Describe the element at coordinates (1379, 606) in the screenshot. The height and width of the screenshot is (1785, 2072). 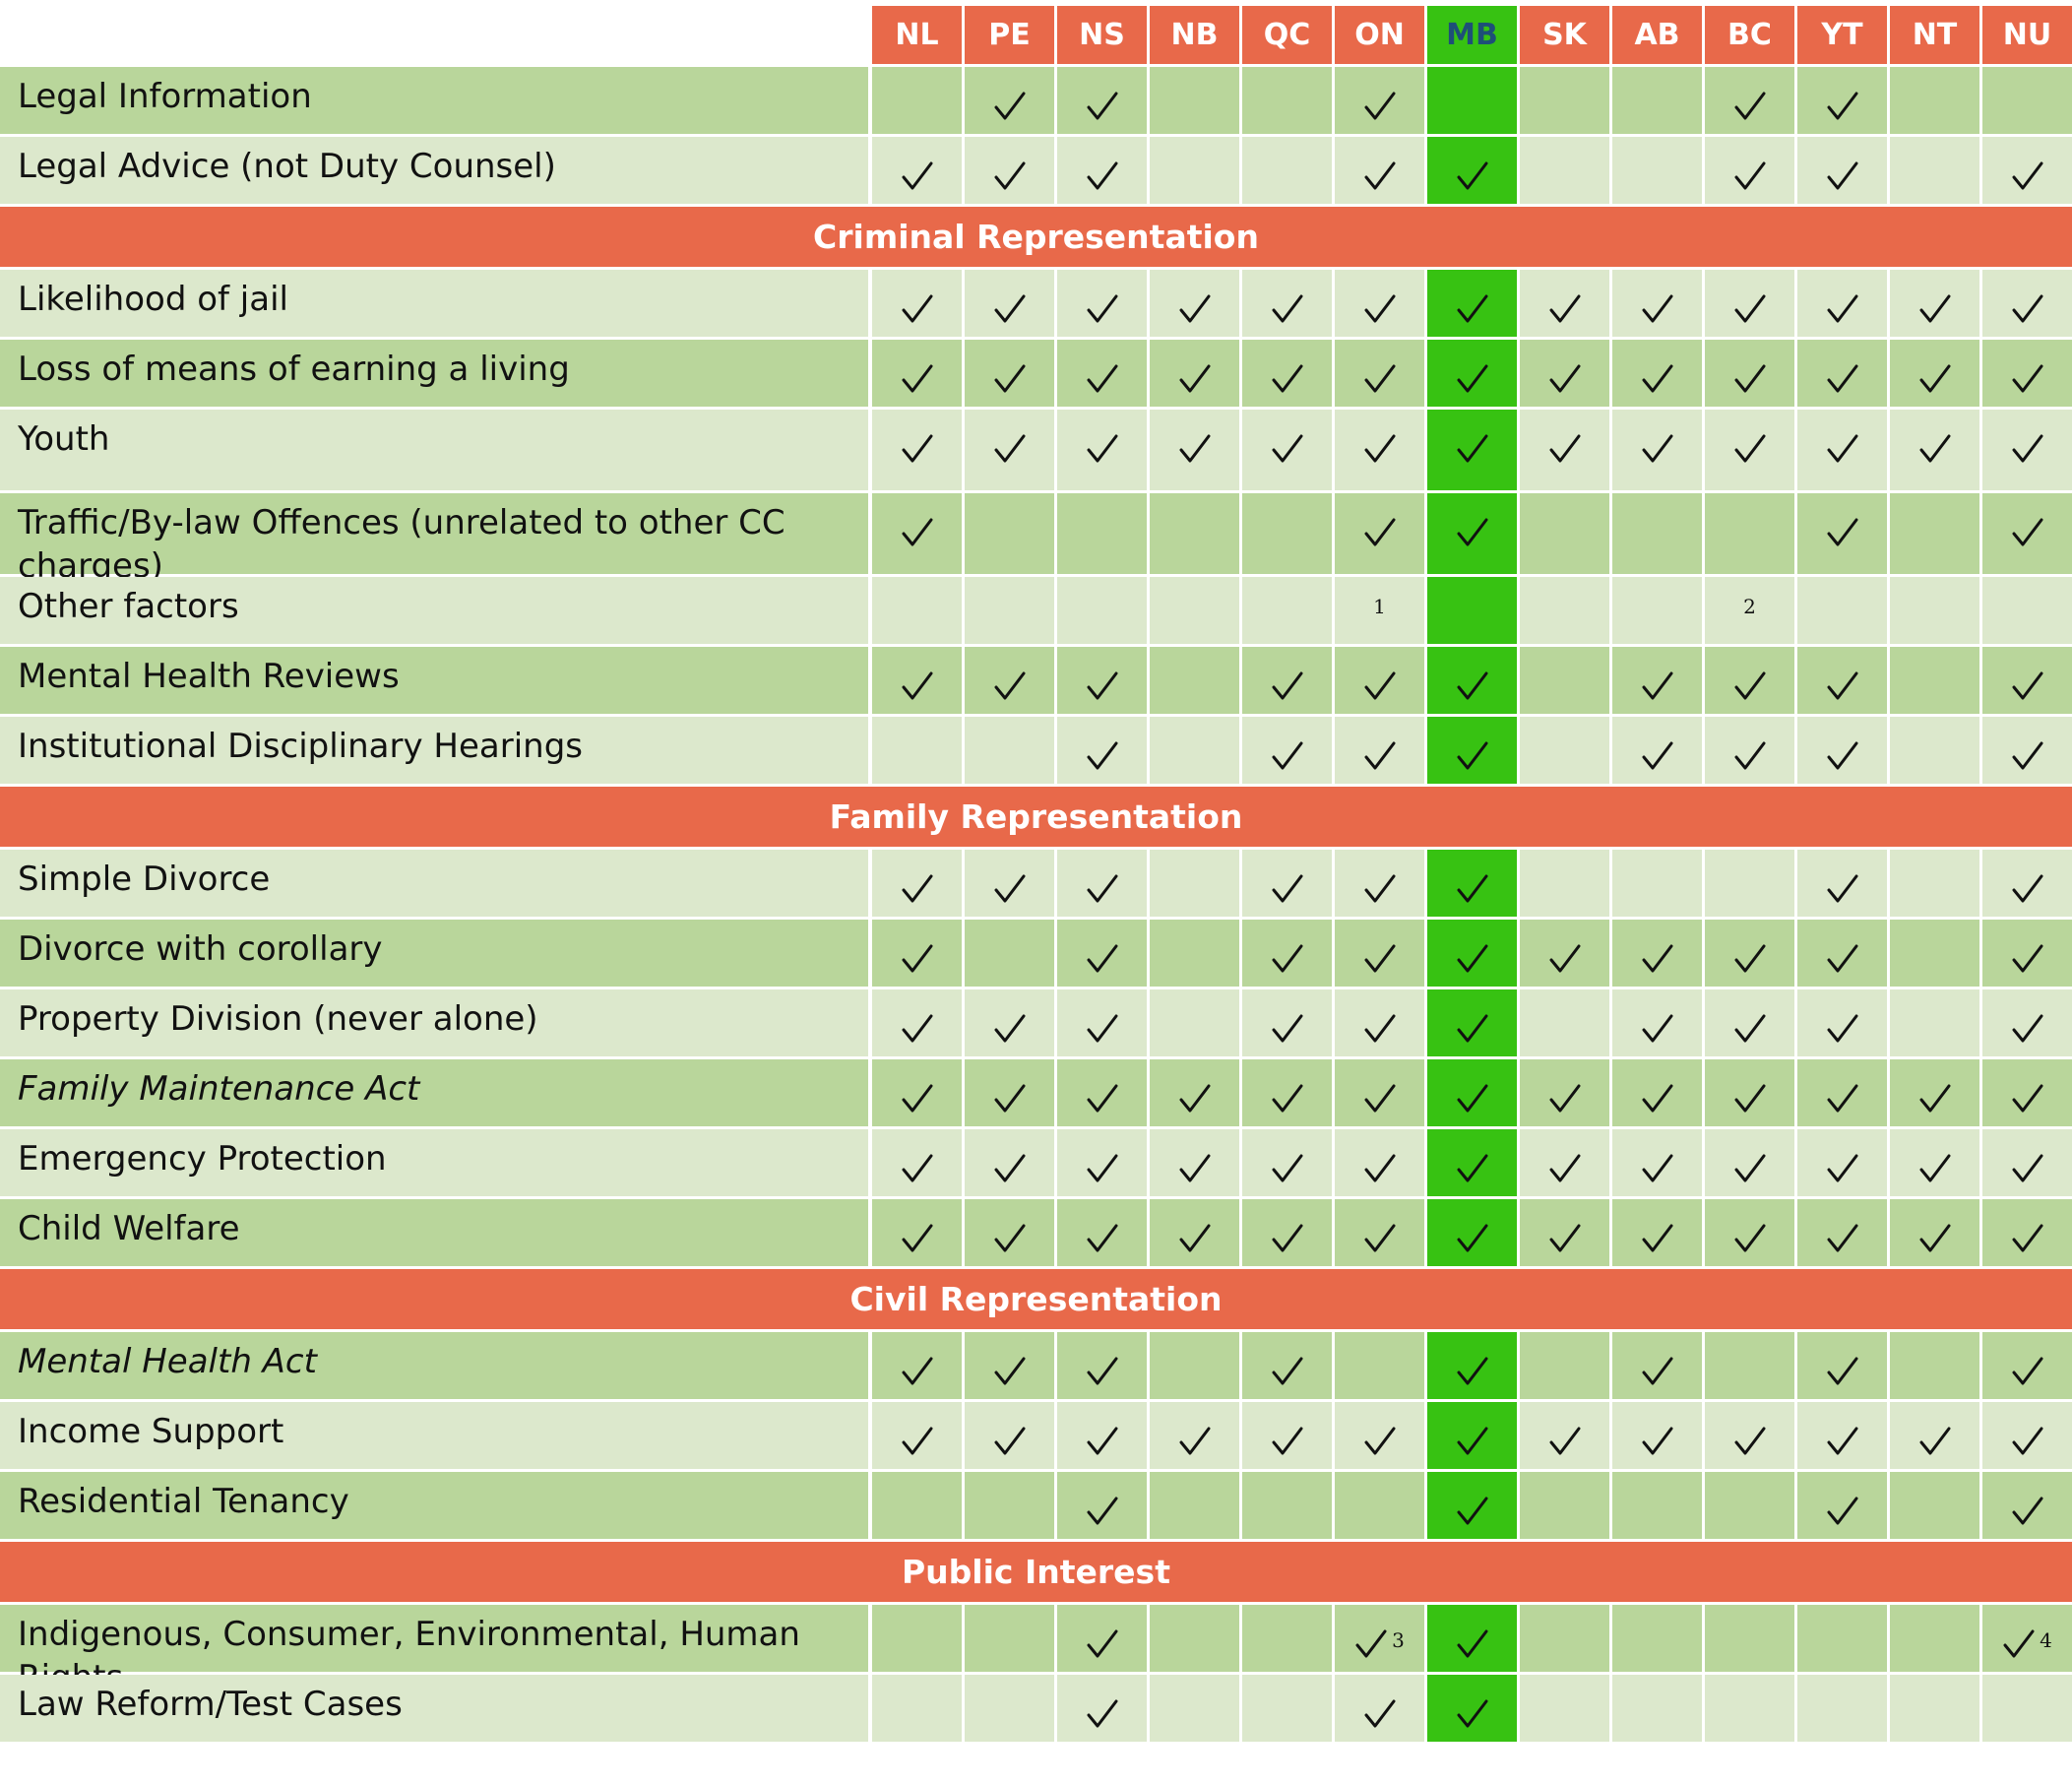
I see `footnote-marker: 1` at that location.